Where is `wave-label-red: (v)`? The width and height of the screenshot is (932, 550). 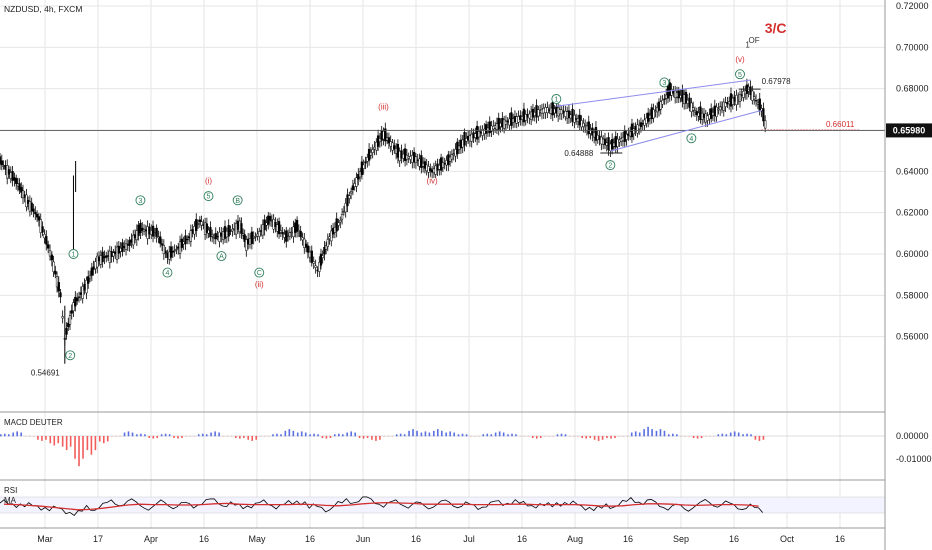 wave-label-red: (v) is located at coordinates (740, 59).